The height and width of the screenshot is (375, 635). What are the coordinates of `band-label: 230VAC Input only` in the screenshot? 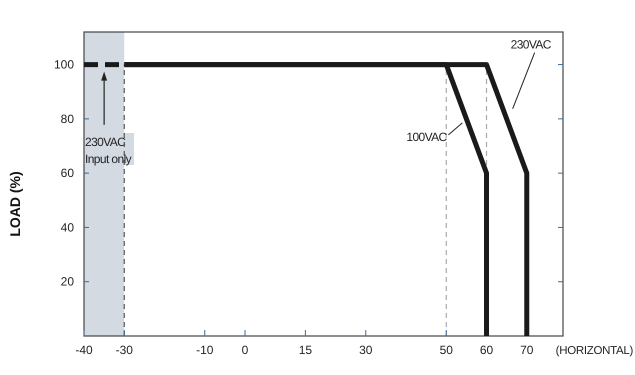 It's located at (108, 150).